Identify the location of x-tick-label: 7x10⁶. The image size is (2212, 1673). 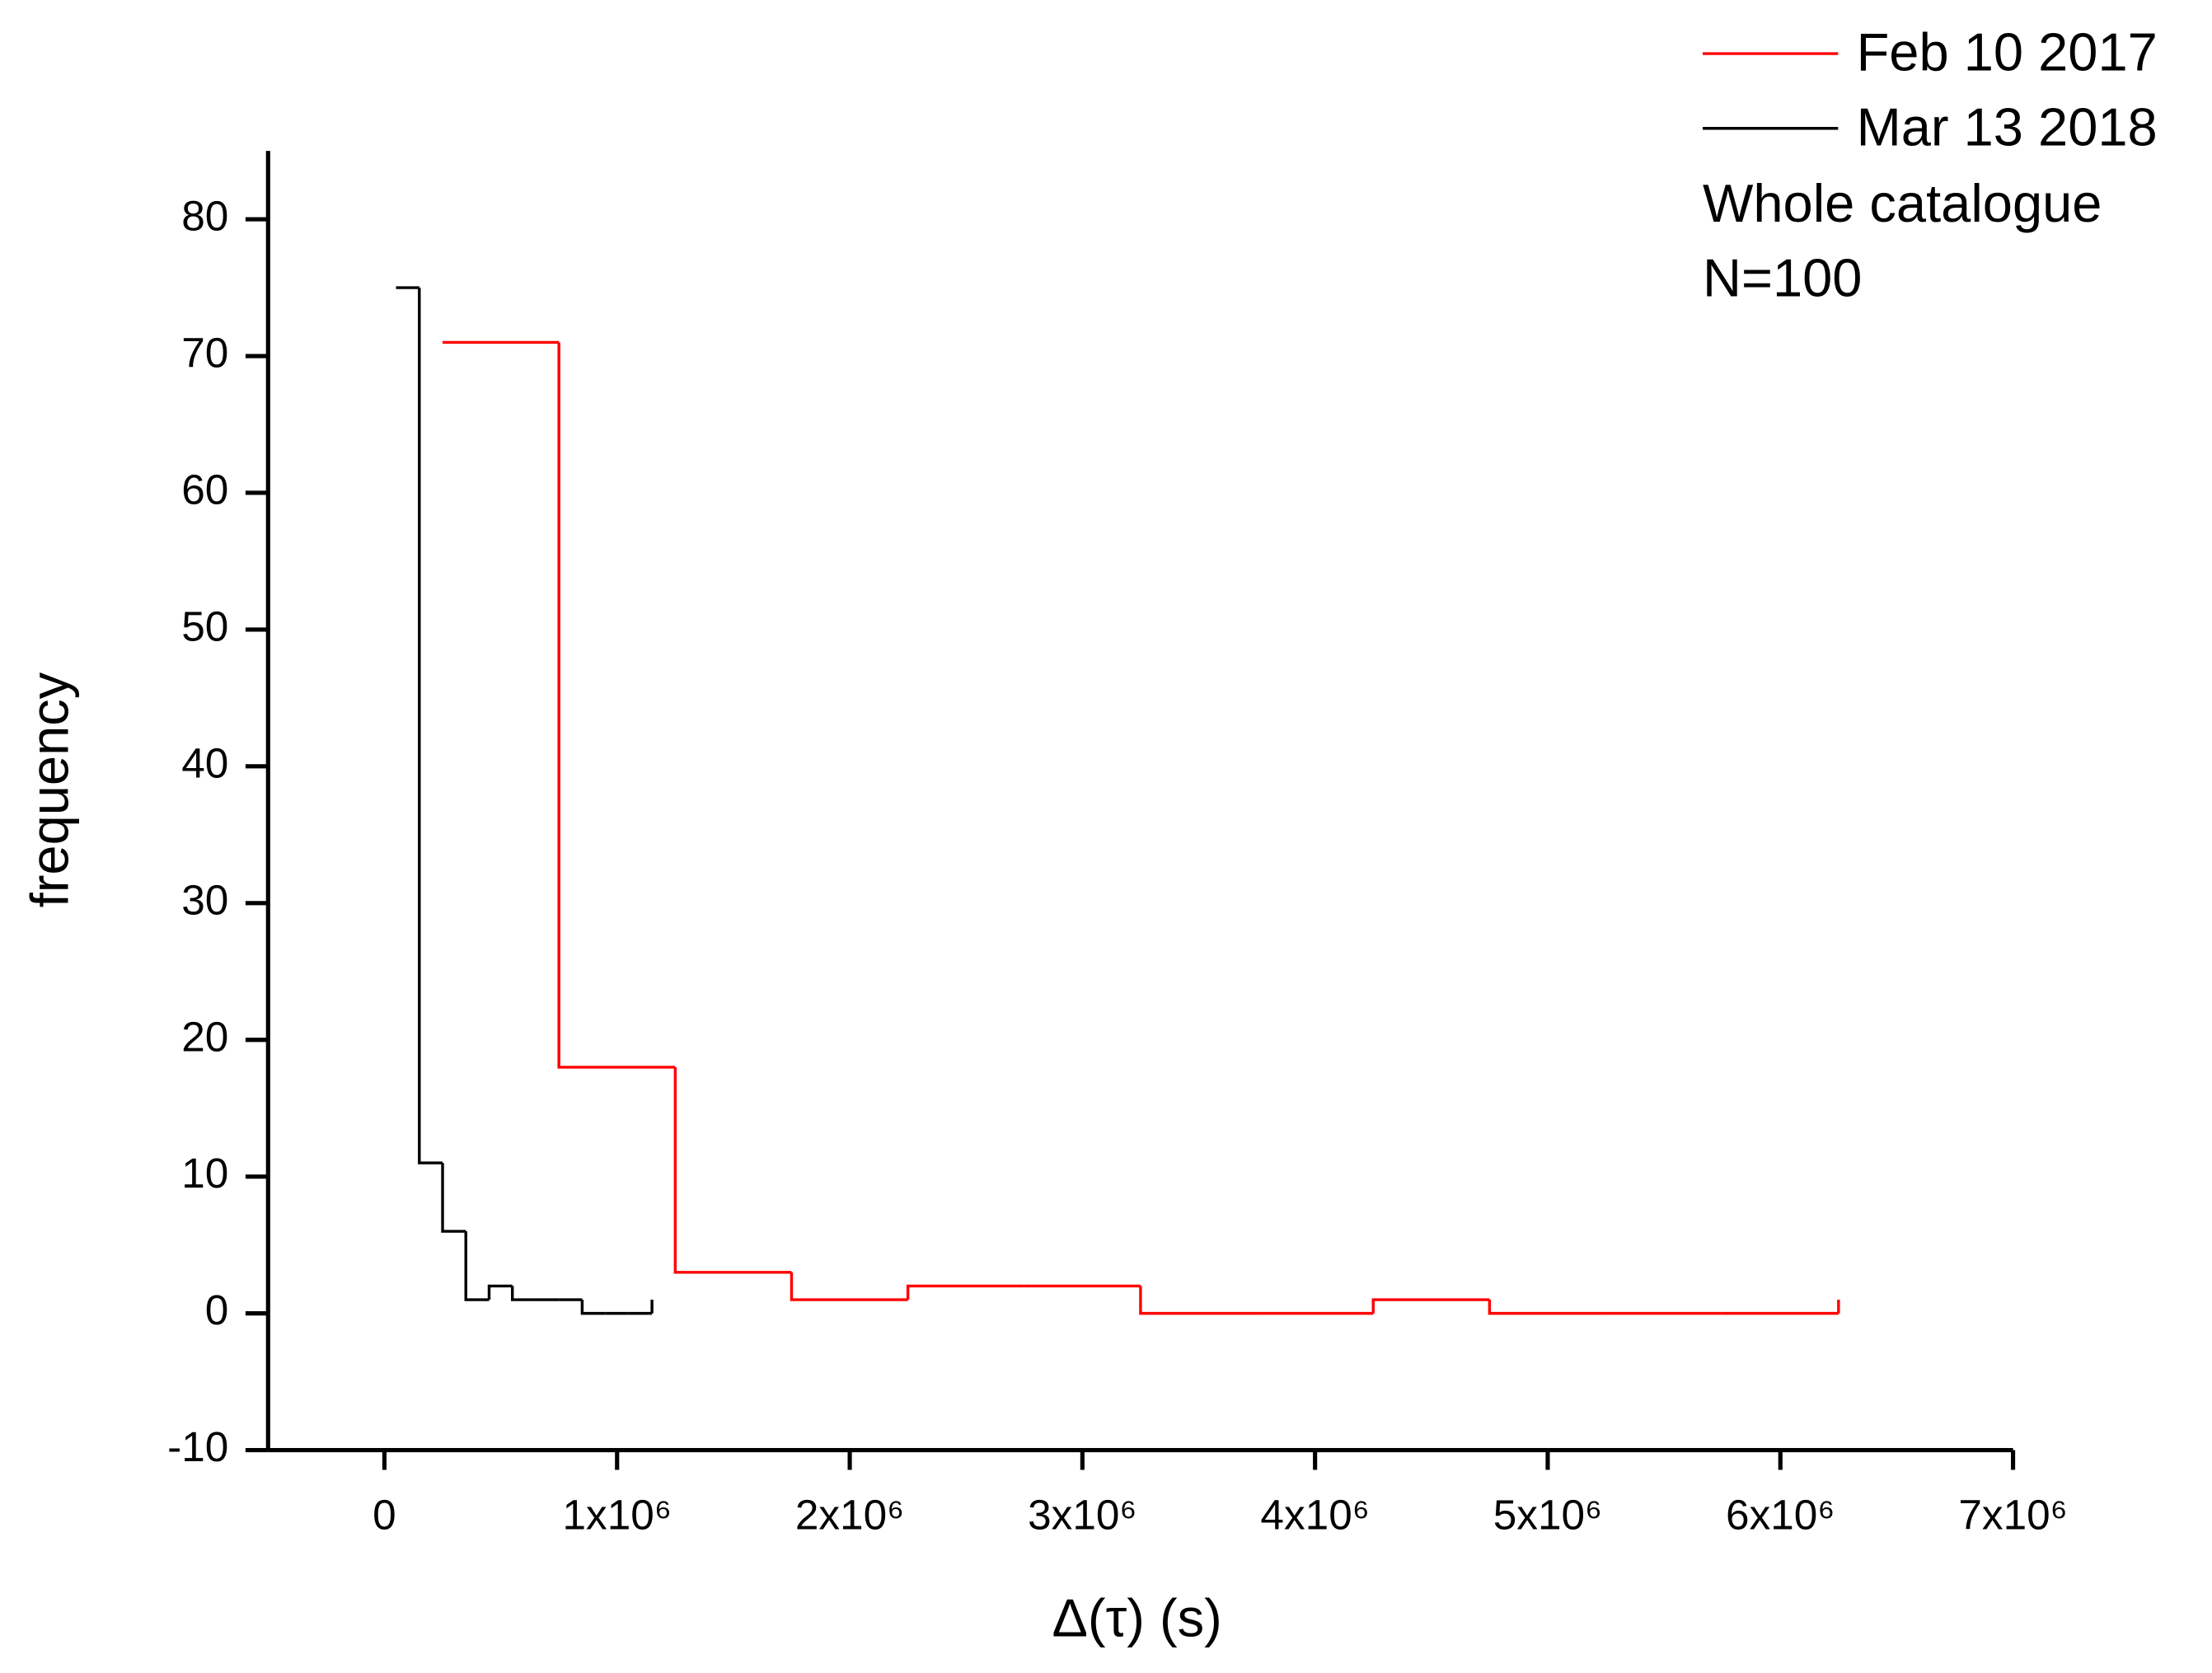
(2013, 1514).